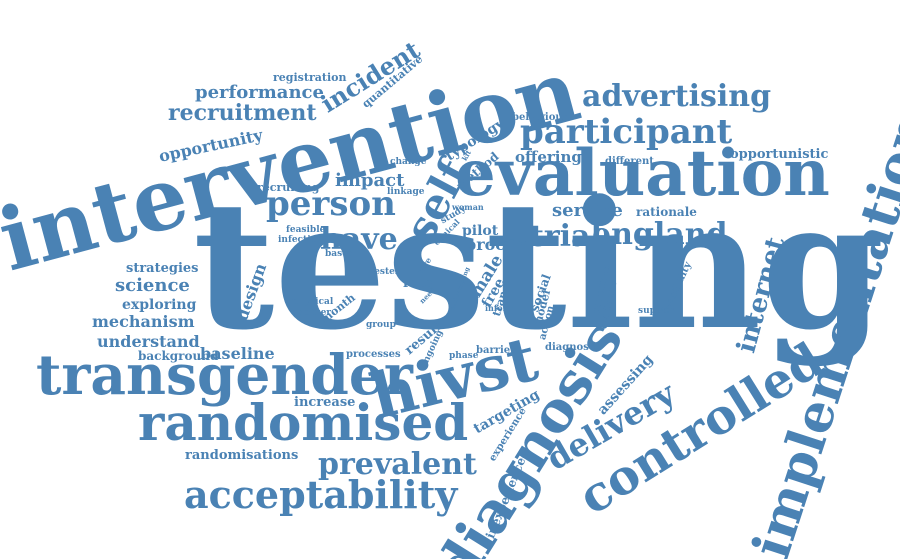 This screenshot has width=900, height=559. What do you see at coordinates (373, 355) in the screenshot?
I see `word-processes: processes` at bounding box center [373, 355].